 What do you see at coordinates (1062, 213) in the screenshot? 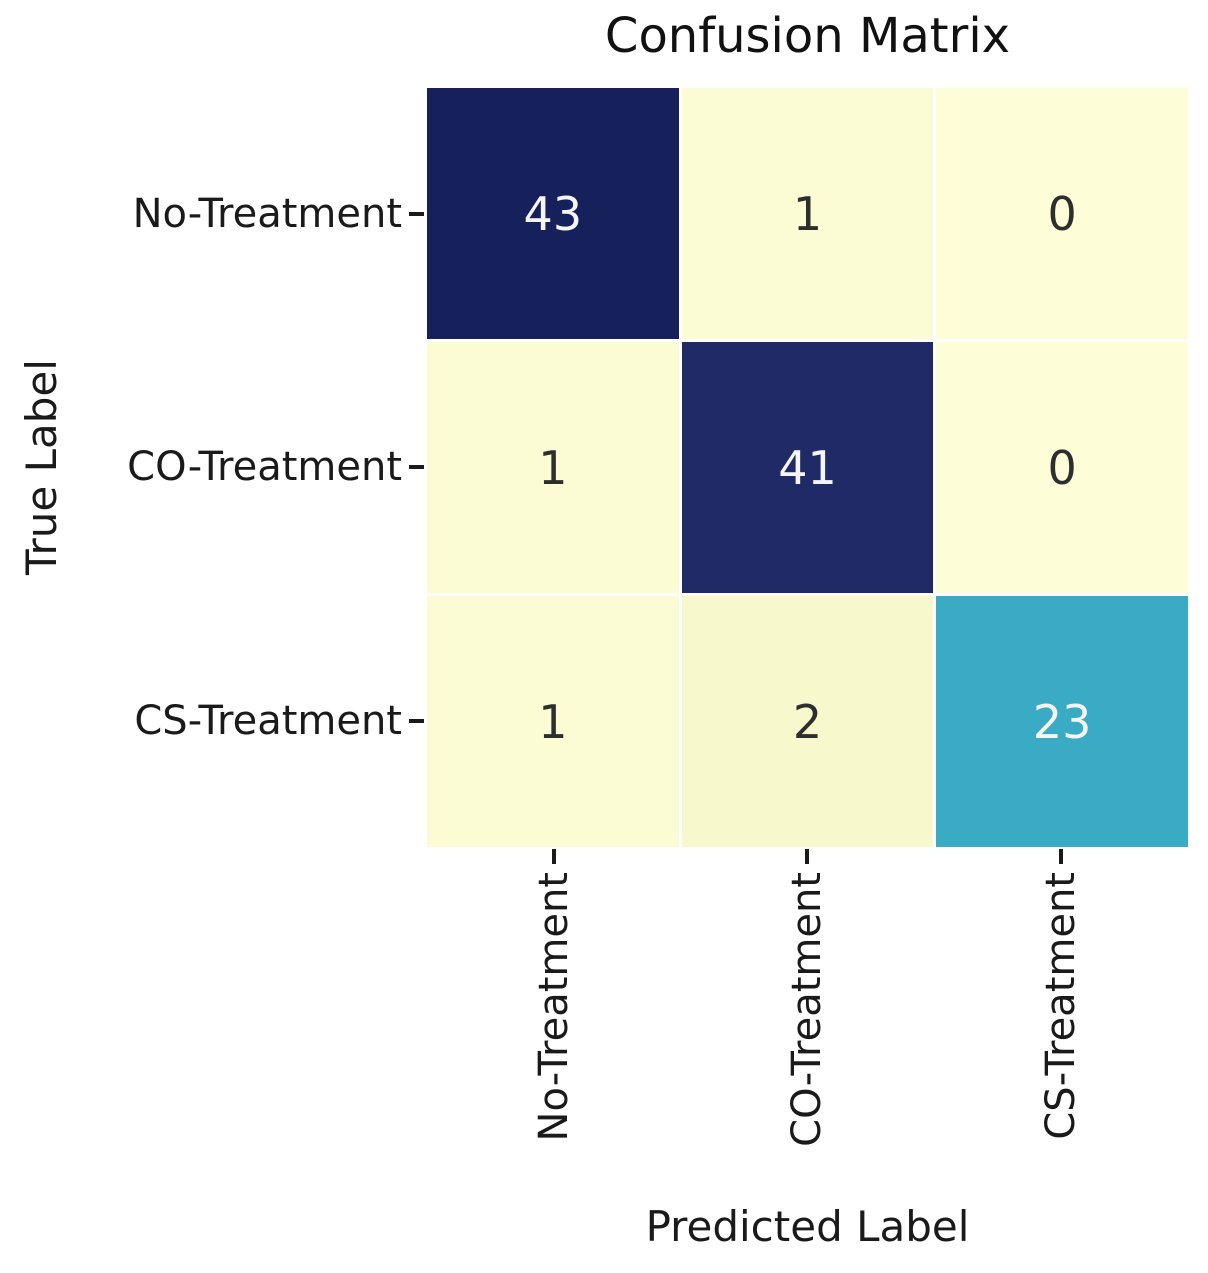
I see `matrix-cell-r0c2: 0` at bounding box center [1062, 213].